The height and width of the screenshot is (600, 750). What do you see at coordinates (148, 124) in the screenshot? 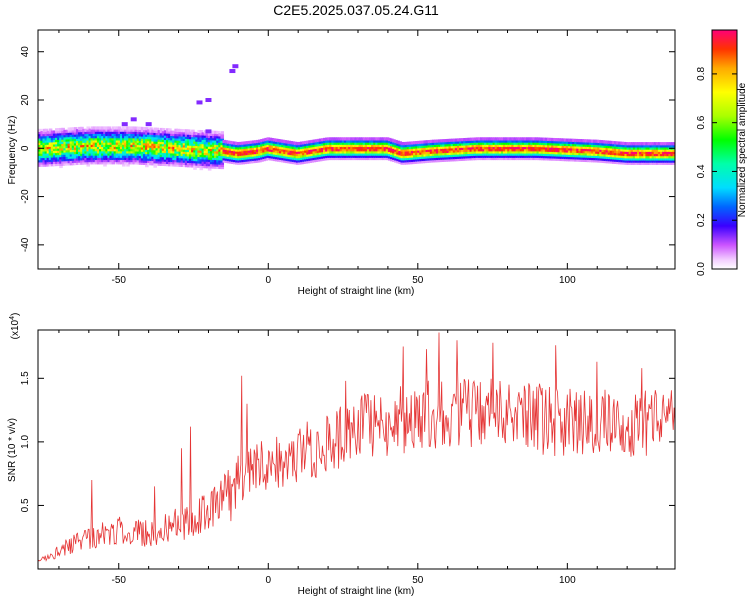
I see `spectrogram-outlier` at bounding box center [148, 124].